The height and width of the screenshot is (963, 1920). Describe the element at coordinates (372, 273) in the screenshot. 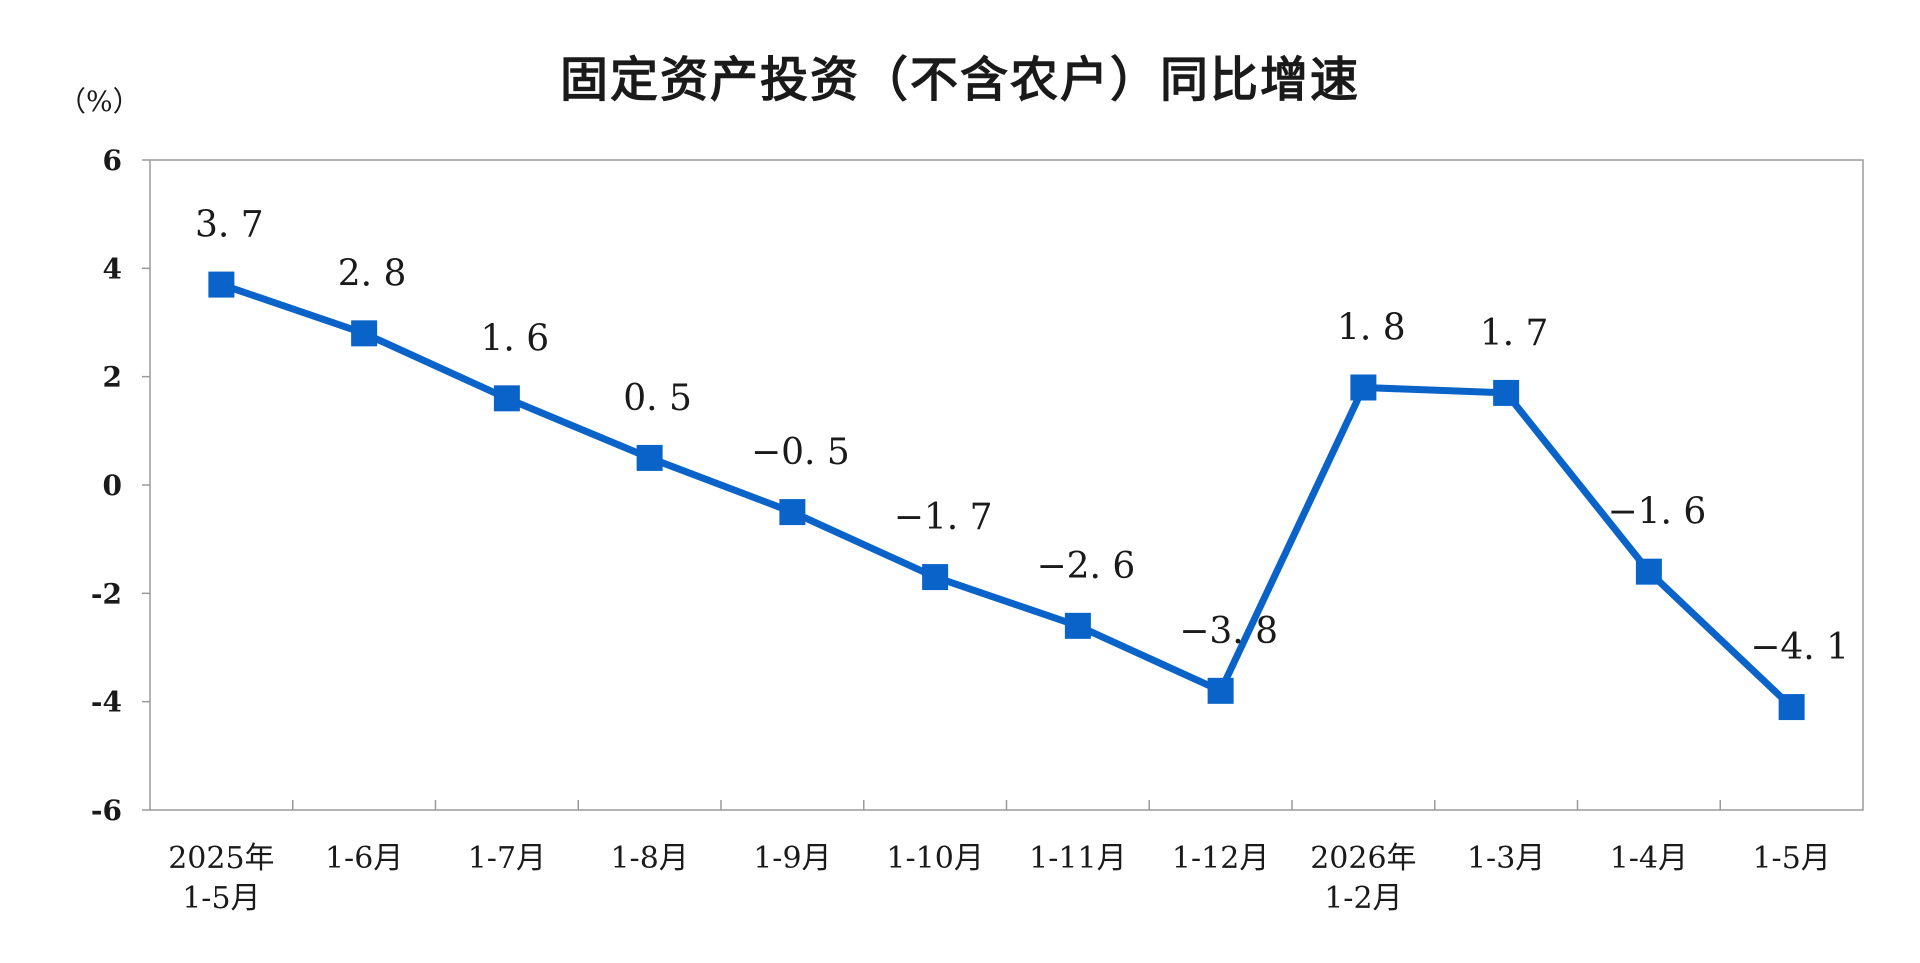

I see `data-label: 2. 8` at that location.